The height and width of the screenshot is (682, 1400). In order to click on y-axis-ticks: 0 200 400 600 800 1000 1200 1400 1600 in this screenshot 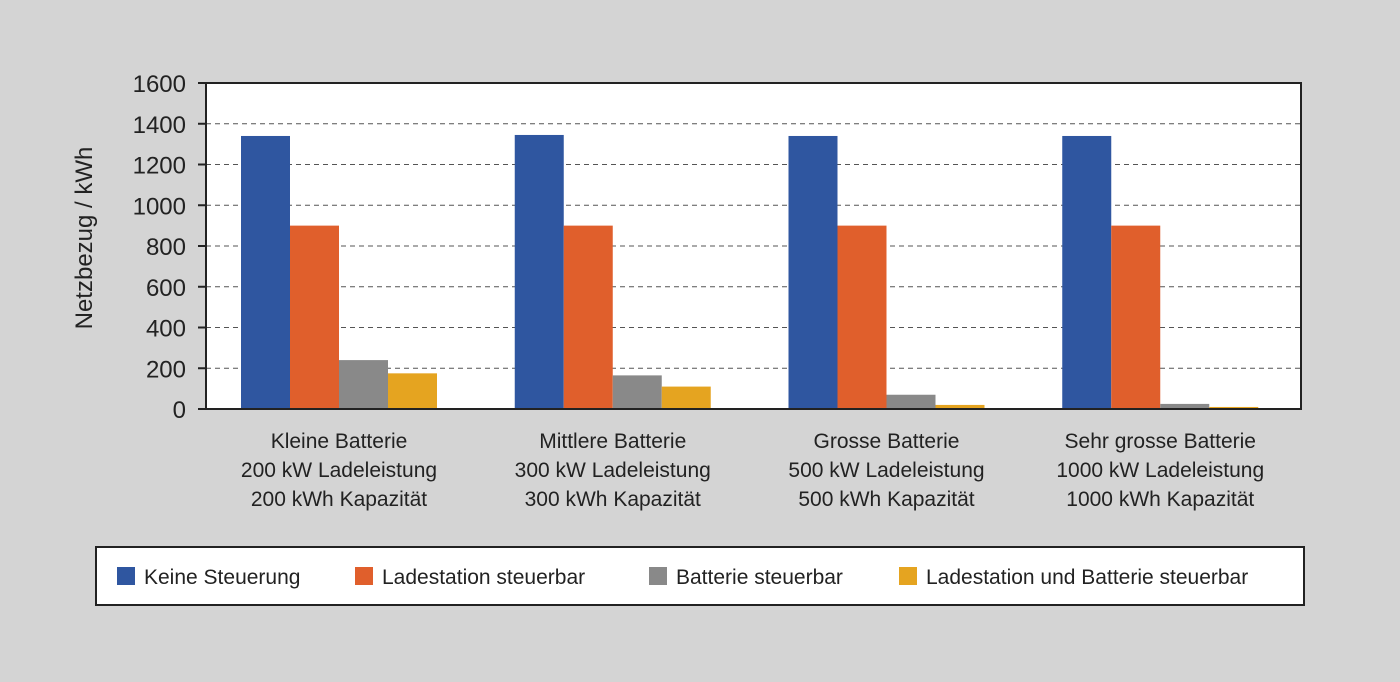, I will do `click(169, 247)`.